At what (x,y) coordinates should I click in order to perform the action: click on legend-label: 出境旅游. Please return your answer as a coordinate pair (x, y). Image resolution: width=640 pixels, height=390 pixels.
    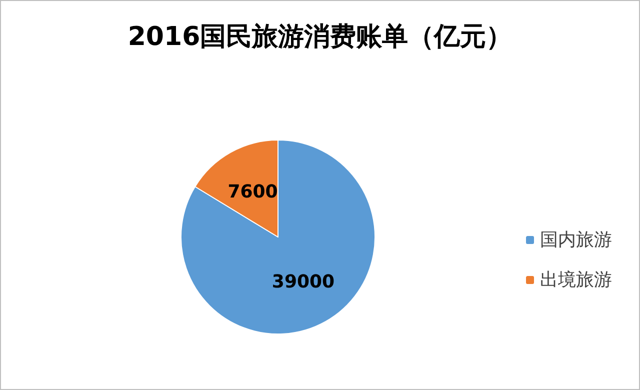
    Looking at the image, I should click on (576, 280).